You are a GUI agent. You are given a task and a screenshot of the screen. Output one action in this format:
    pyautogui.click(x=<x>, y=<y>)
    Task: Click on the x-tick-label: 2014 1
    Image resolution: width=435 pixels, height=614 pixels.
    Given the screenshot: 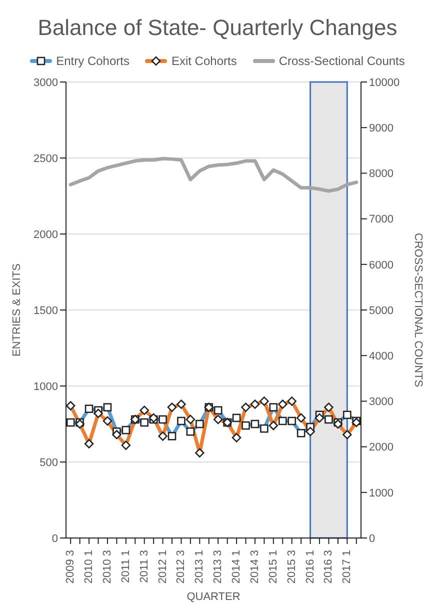 What is the action you would take?
    pyautogui.click(x=236, y=567)
    